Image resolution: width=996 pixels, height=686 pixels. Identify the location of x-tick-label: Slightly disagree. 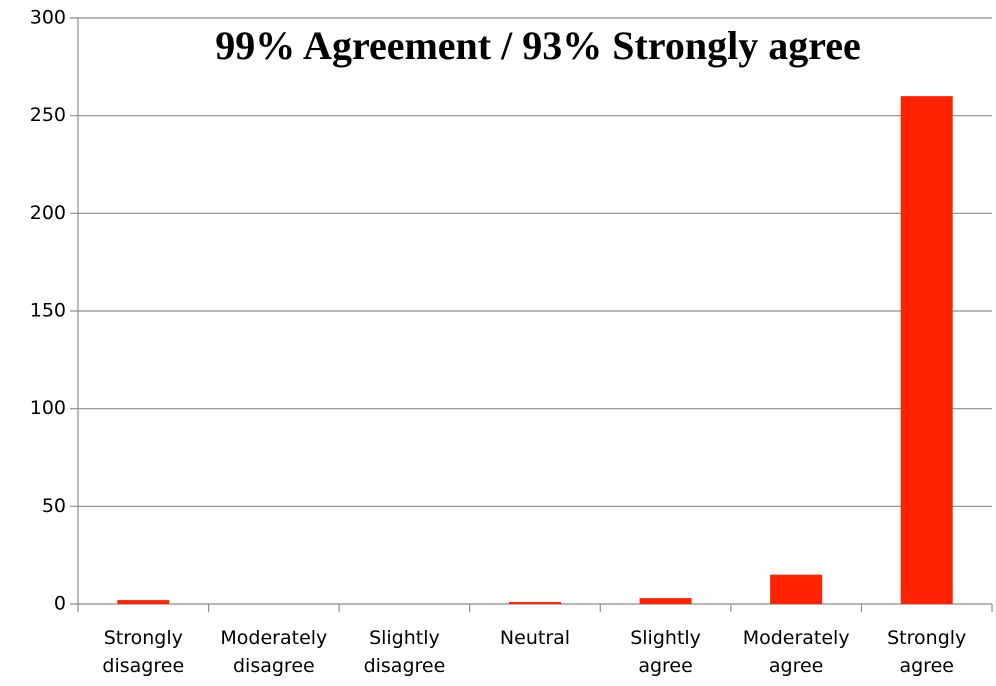
(405, 652).